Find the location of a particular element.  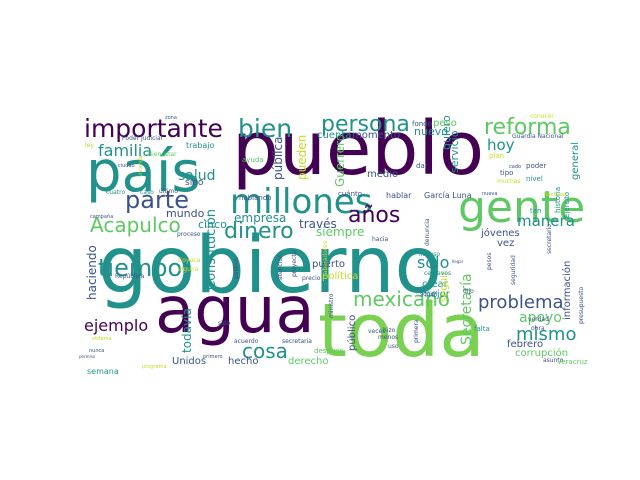

cloud-word: ley is located at coordinates (89, 145).